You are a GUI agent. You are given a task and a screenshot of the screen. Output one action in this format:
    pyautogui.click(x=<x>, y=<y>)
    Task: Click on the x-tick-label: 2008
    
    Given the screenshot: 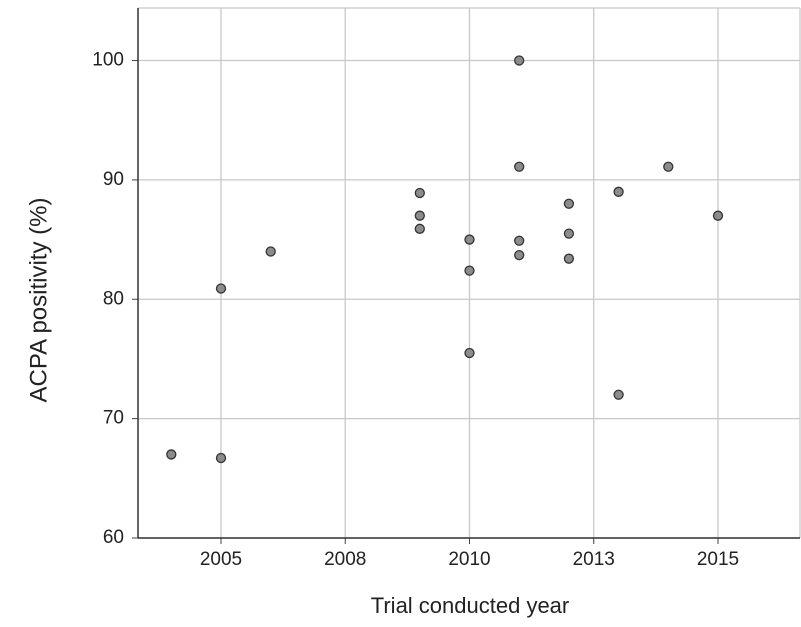 What is the action you would take?
    pyautogui.click(x=345, y=559)
    